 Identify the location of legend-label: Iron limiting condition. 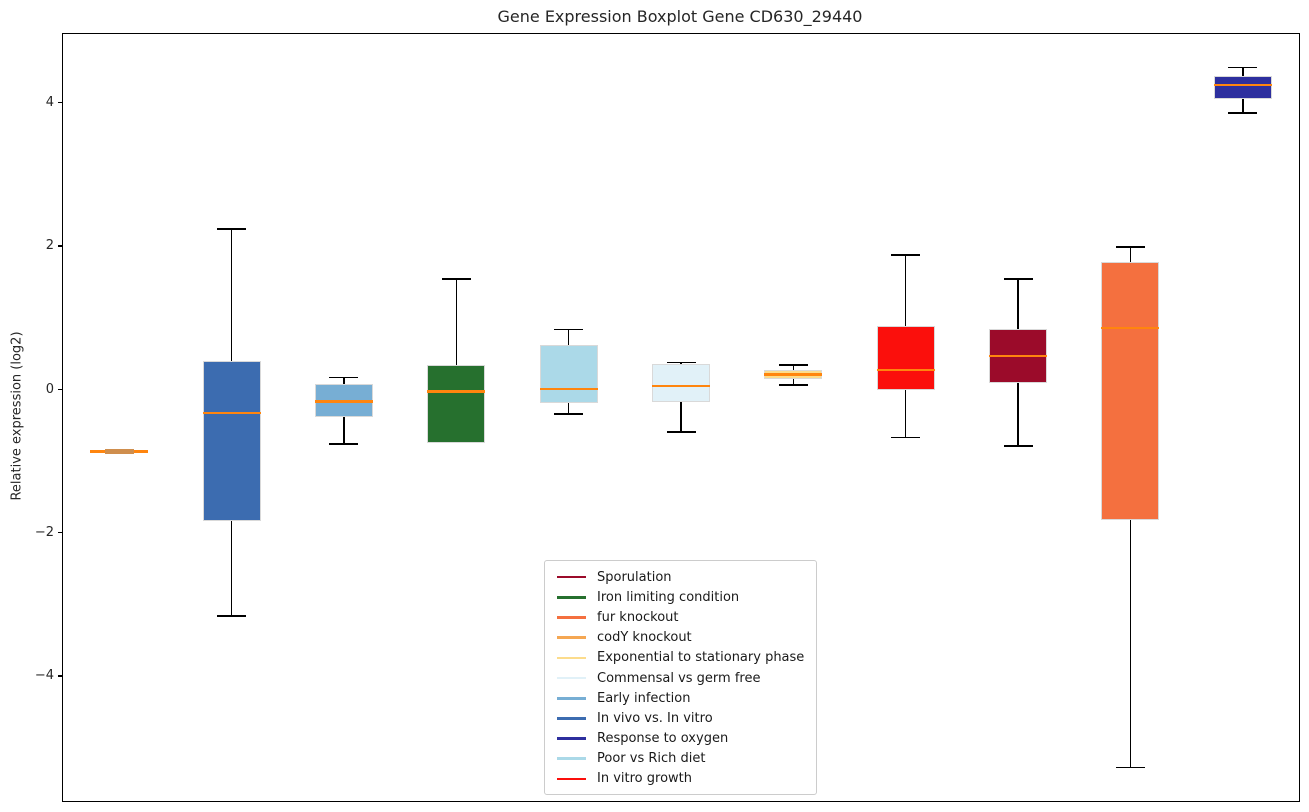
(668, 597).